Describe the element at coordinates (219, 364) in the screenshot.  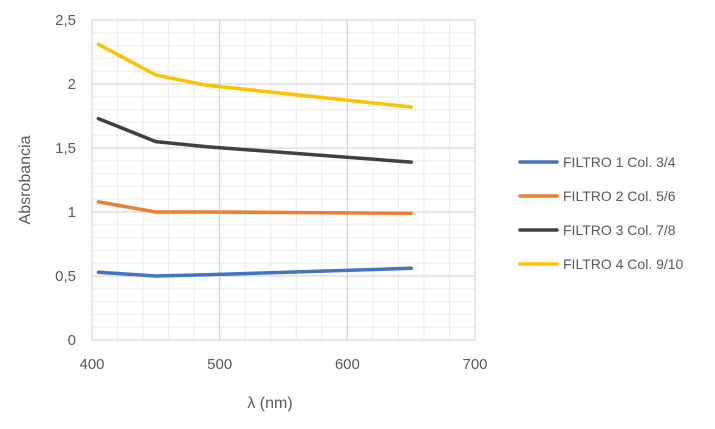
I see `x-tick-label: 500` at that location.